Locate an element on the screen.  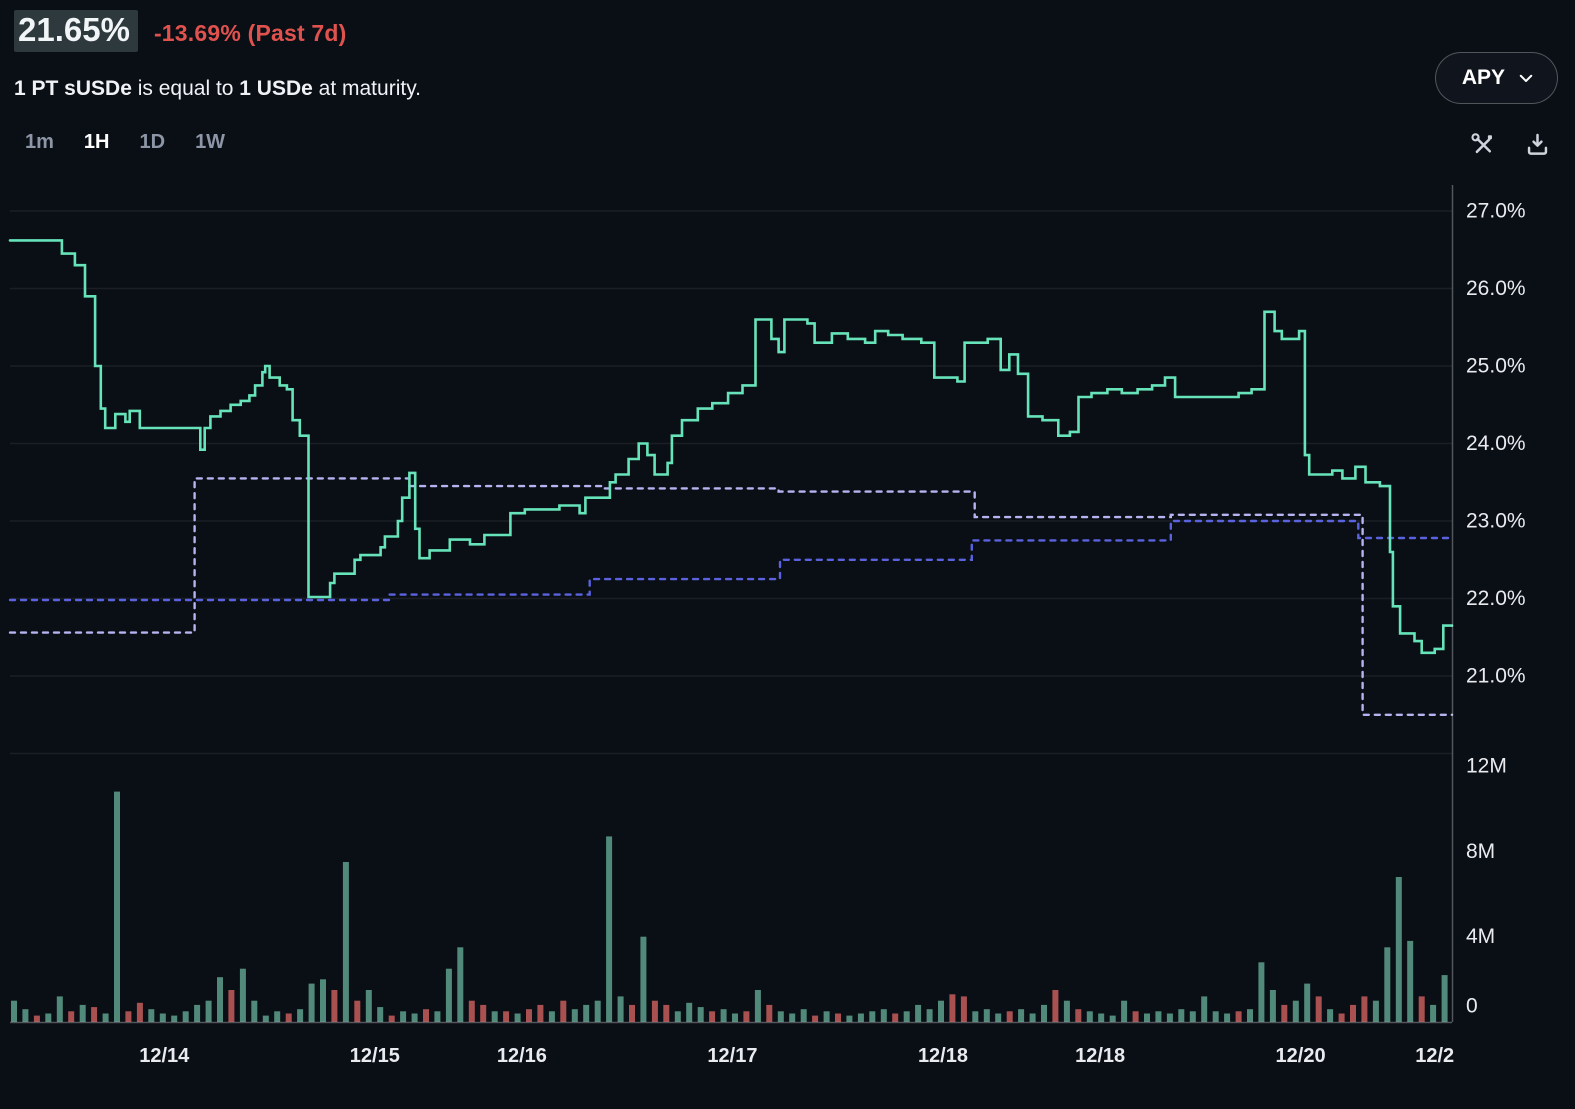
download-icon is located at coordinates (1537, 144).